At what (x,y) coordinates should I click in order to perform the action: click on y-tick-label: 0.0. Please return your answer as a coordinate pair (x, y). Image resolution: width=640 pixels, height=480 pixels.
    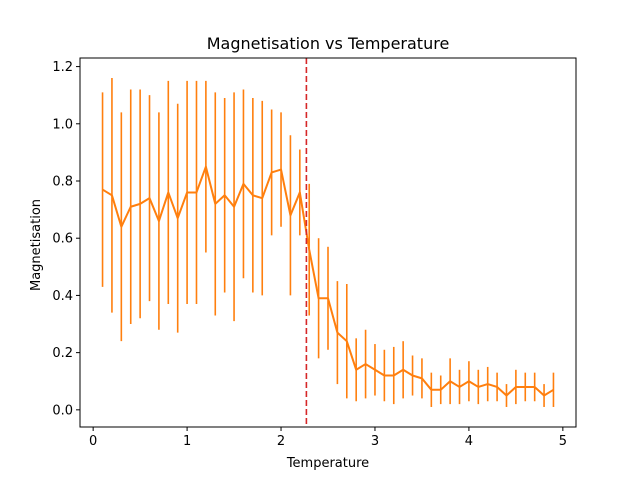
    Looking at the image, I should click on (62, 410).